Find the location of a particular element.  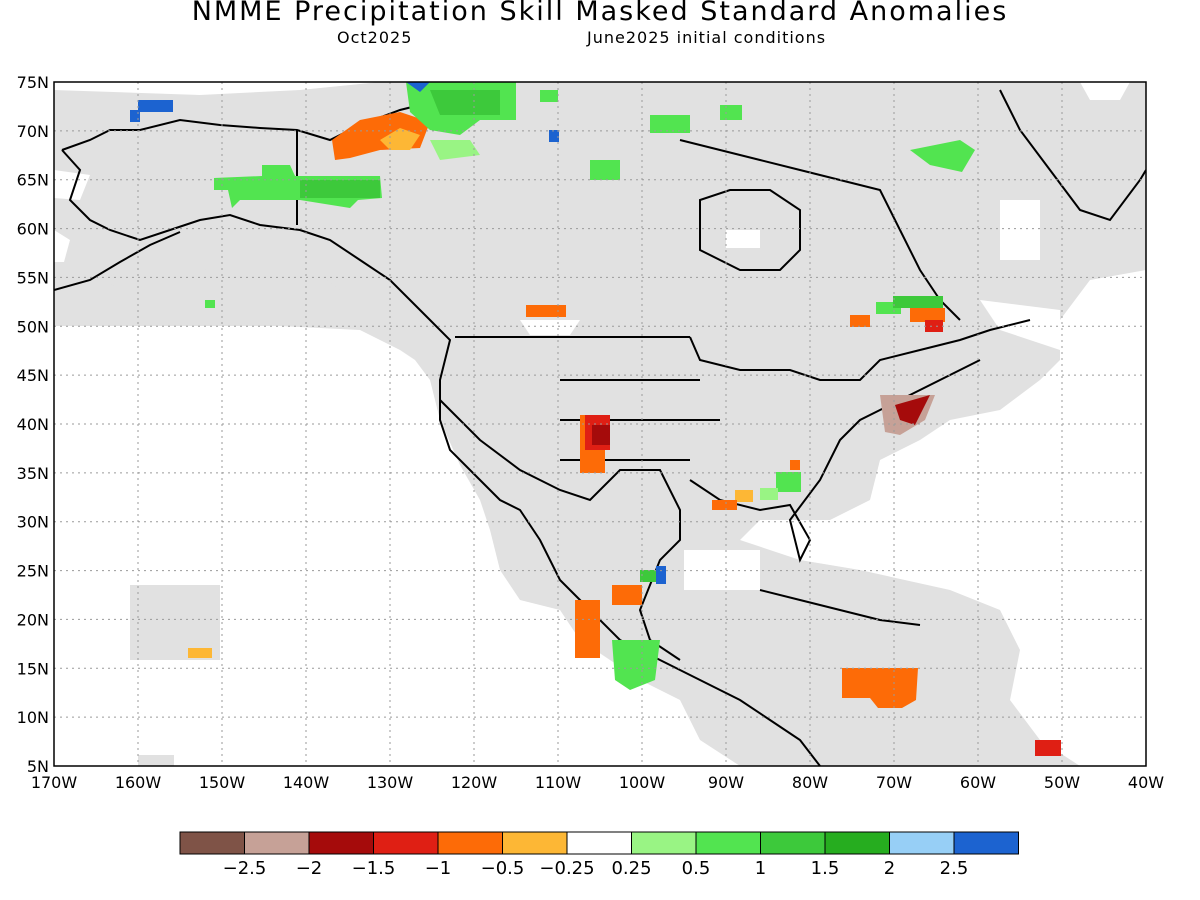

colorbar-label: 0.5 is located at coordinates (696, 868).